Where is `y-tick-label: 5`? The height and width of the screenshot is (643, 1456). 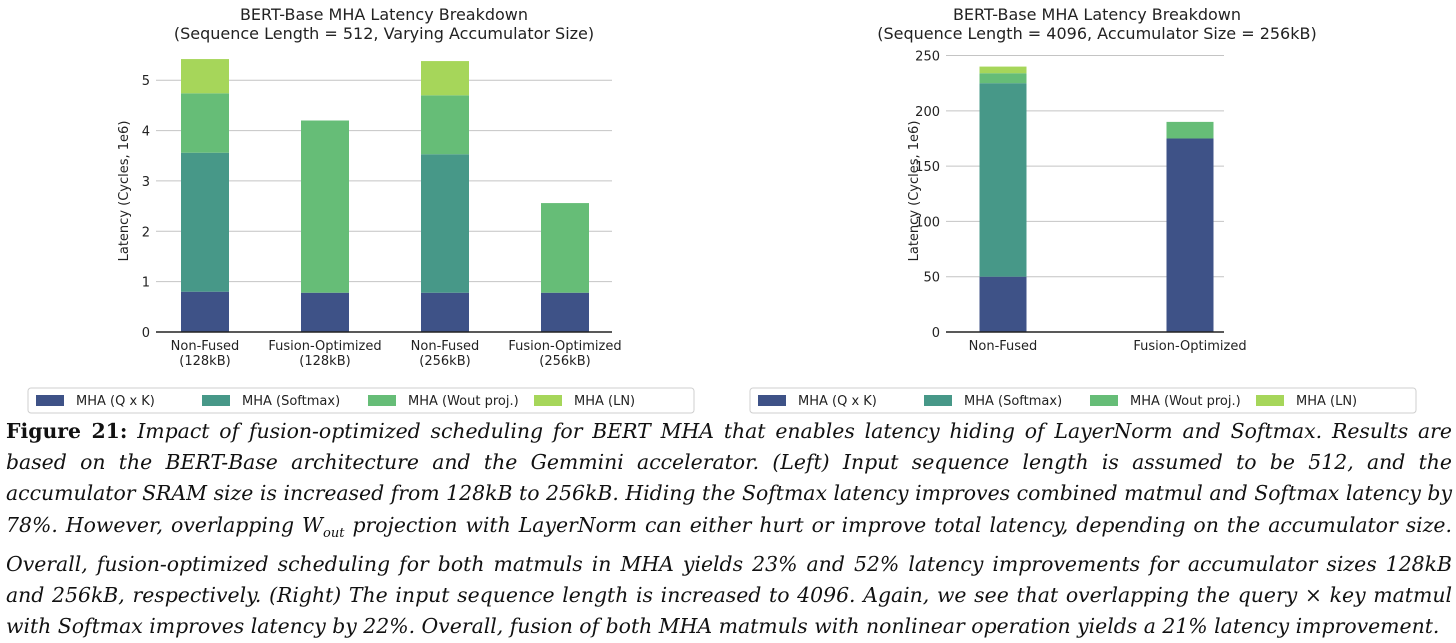
y-tick-label: 5 is located at coordinates (146, 81).